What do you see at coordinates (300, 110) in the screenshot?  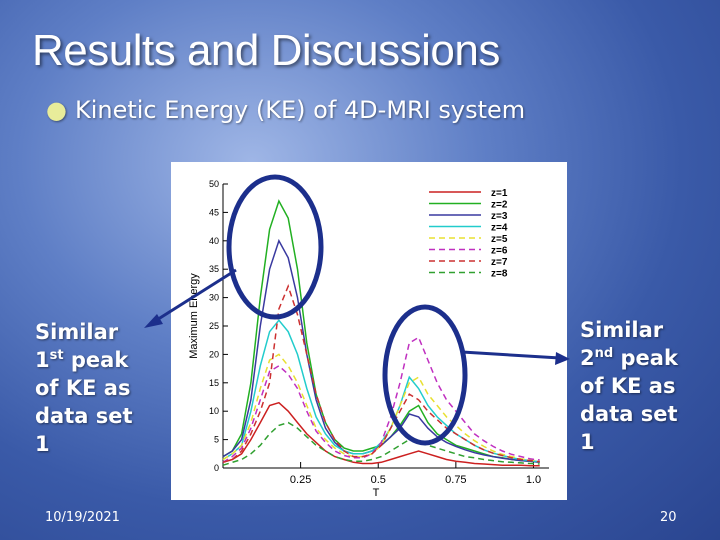 I see `bullet-text: Kinetic Energy (KE) of 4D-MRI system` at bounding box center [300, 110].